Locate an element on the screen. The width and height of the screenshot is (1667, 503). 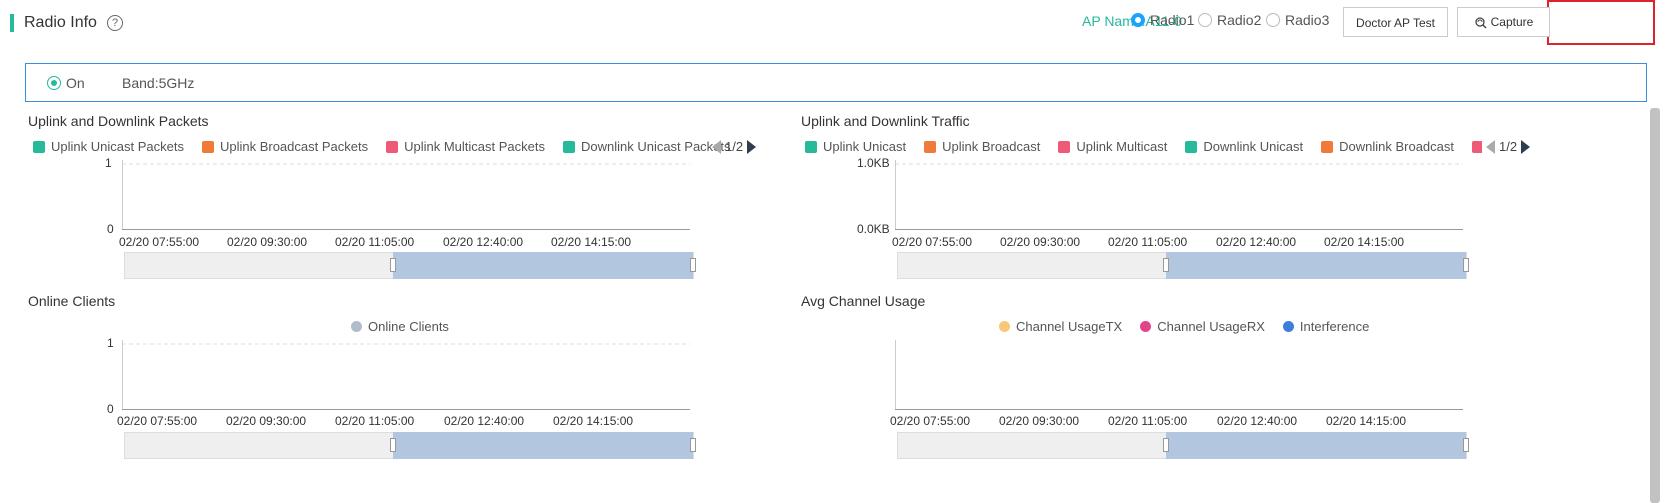
legend-item: Uplink Unicast is located at coordinates (855, 146).